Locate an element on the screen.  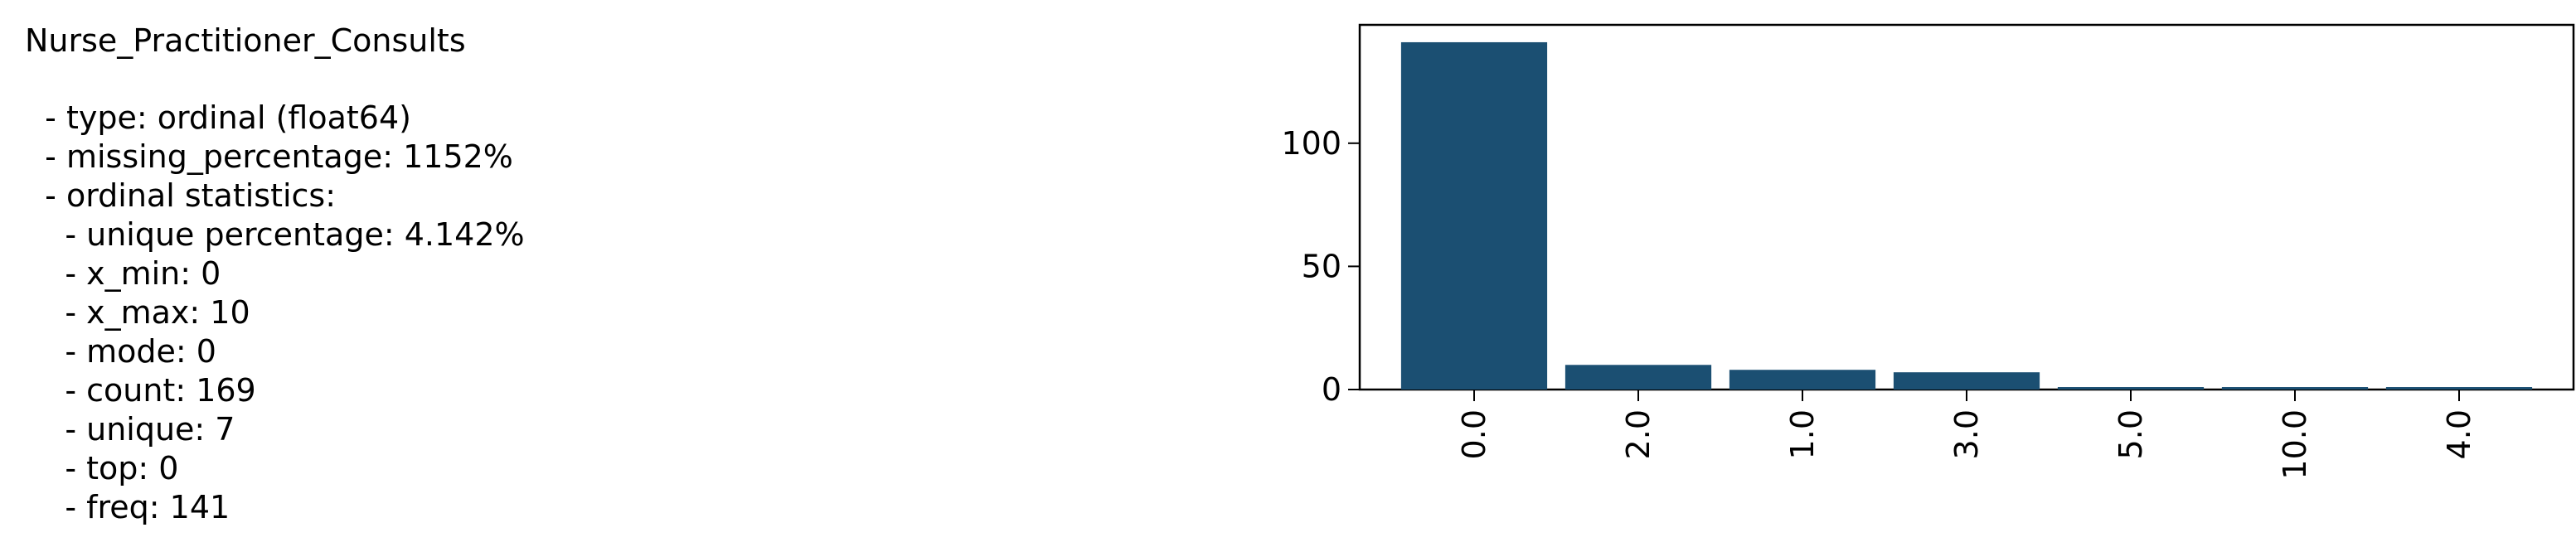
x-tick-label: 4.0 is located at coordinates (2459, 434).